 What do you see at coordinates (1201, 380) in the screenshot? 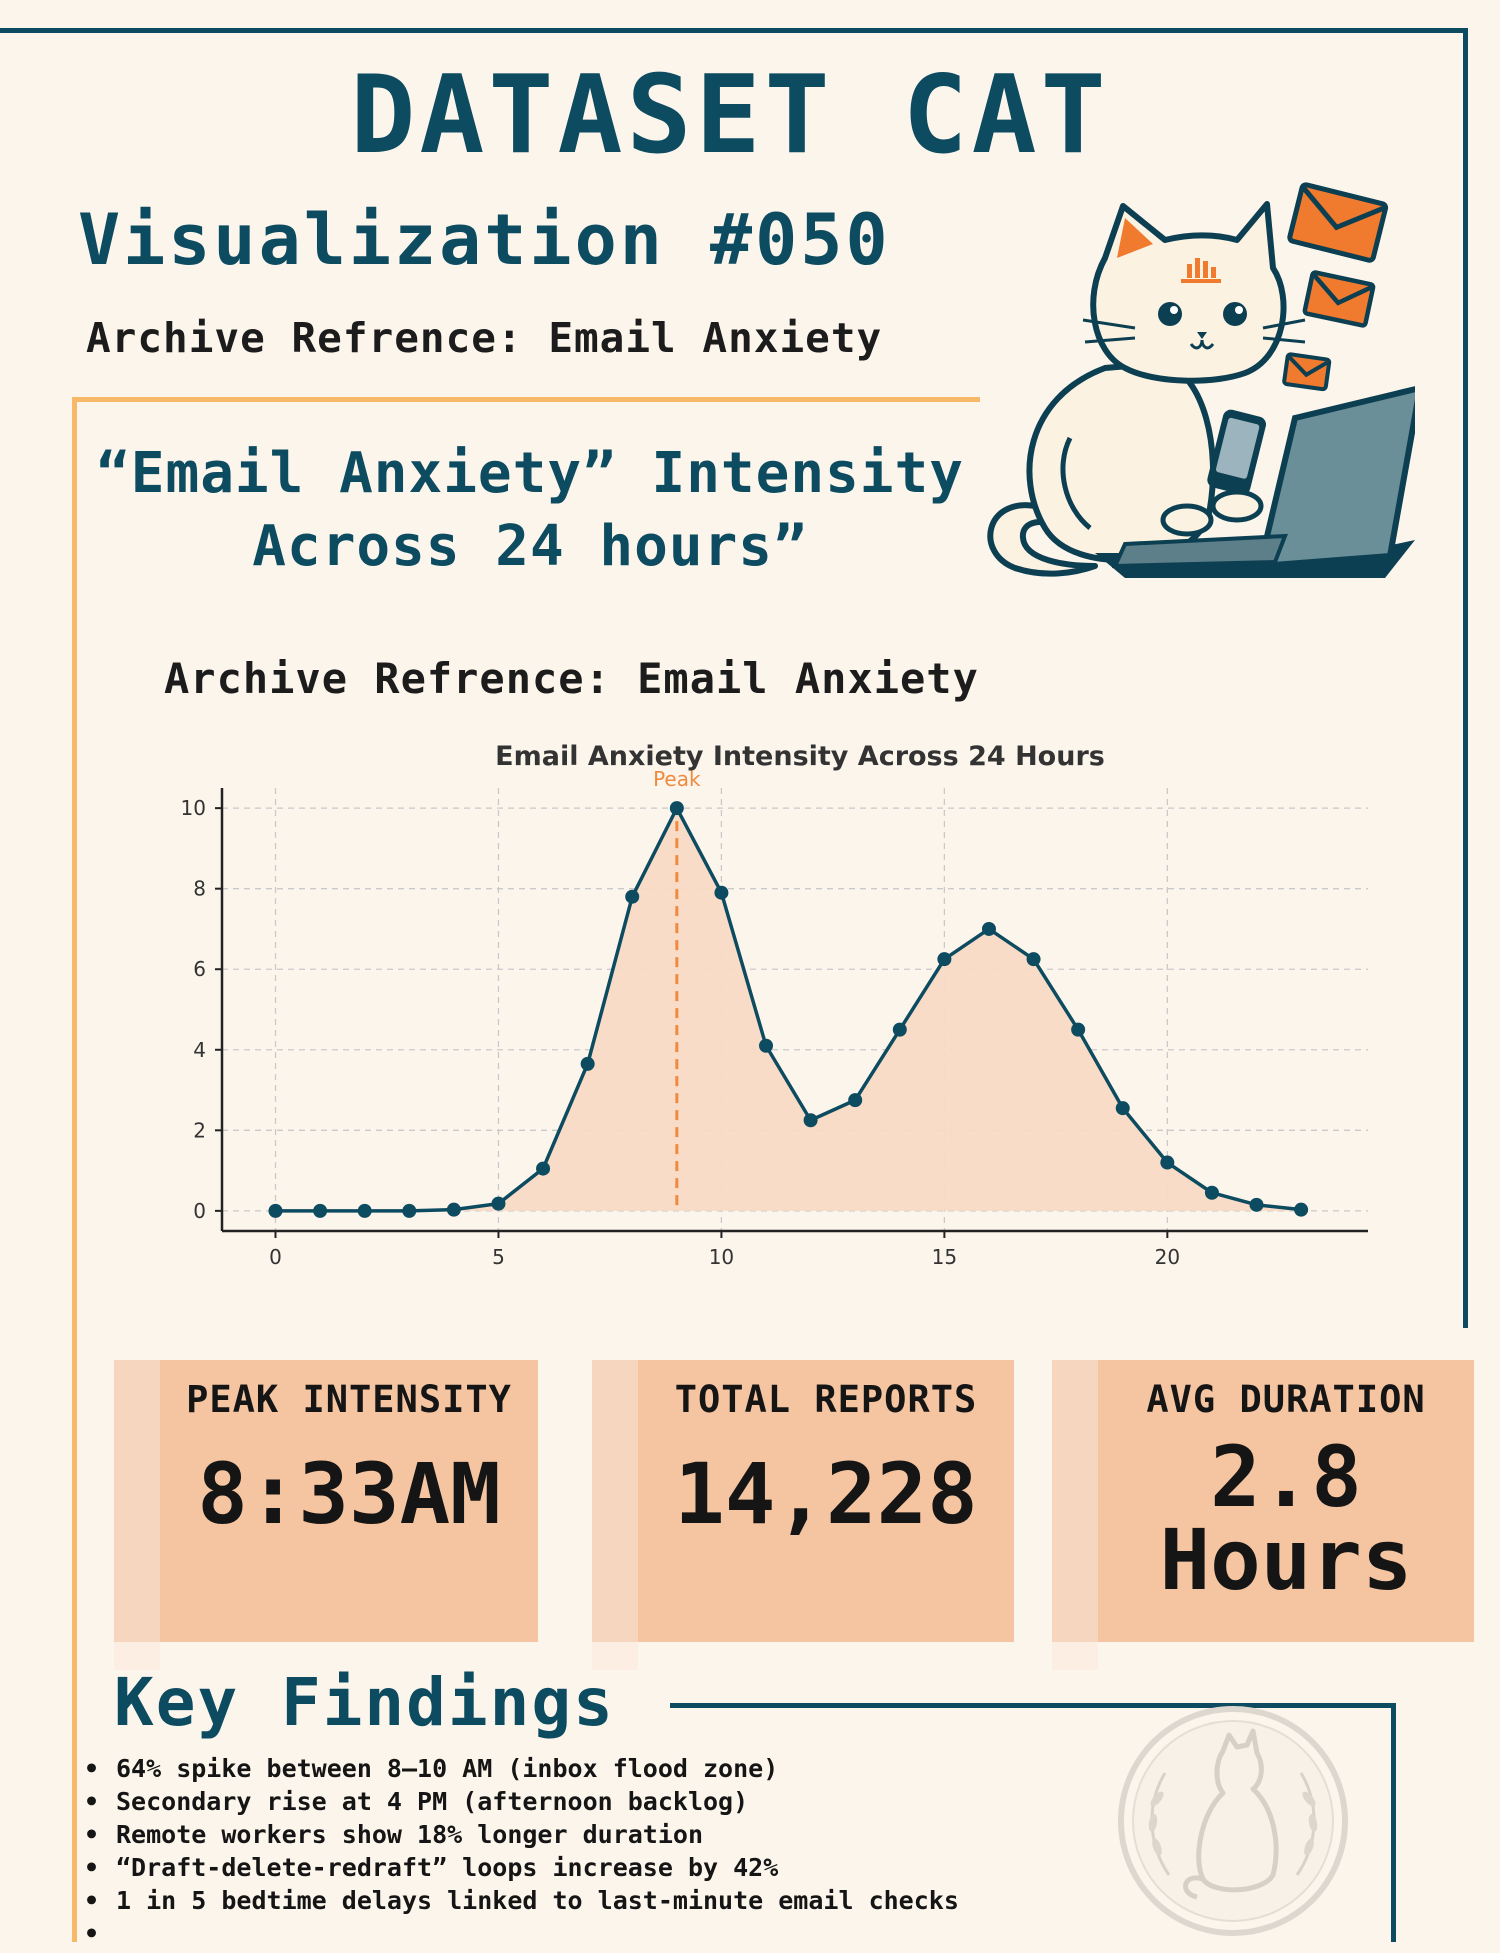
I see `cat-with-laptop-icon` at bounding box center [1201, 380].